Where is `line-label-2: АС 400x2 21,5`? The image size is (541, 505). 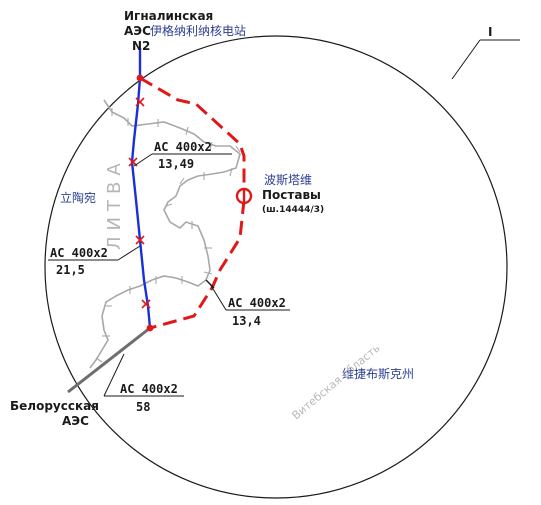 line-label-2: АС 400x2 21,5 is located at coordinates (94, 261).